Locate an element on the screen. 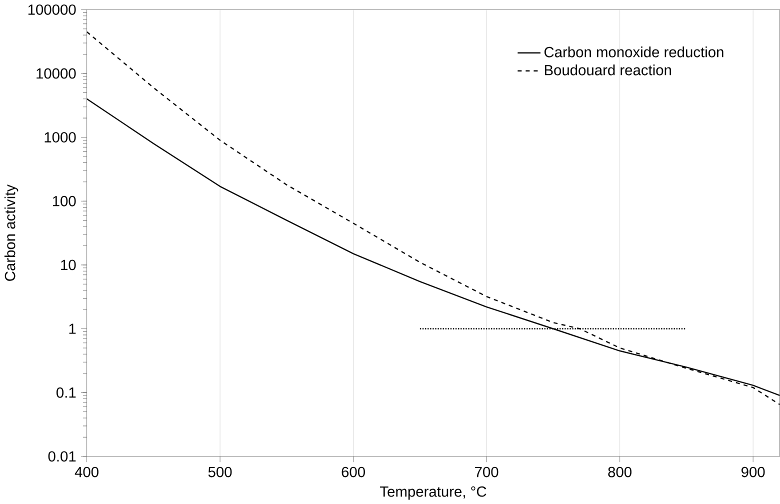  x-tick-label: 900 is located at coordinates (753, 472).